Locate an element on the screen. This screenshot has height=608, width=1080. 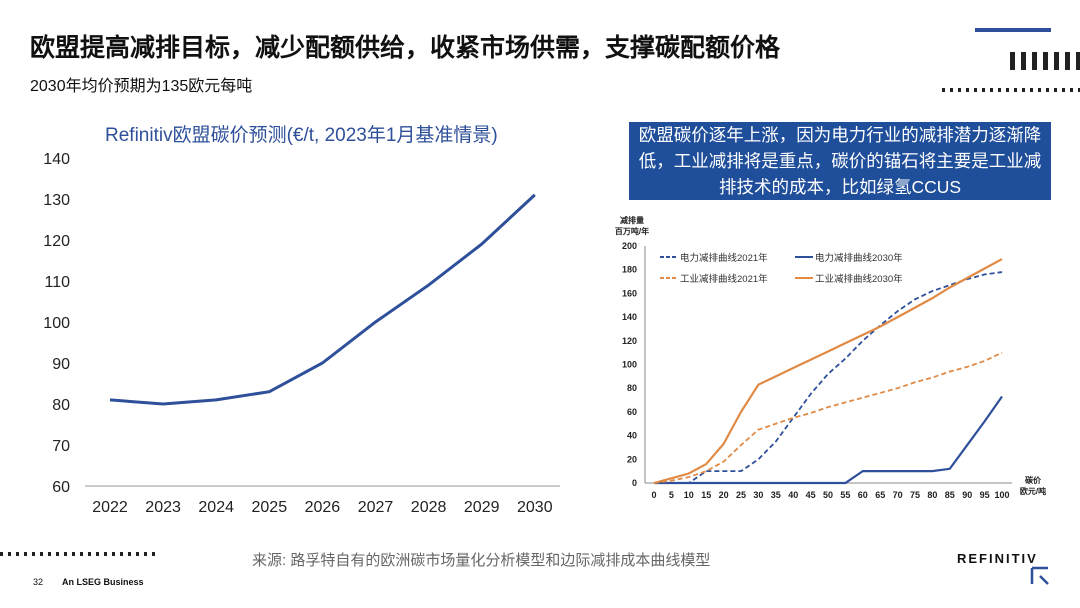
y-tick-label: 70 is located at coordinates (61, 446).